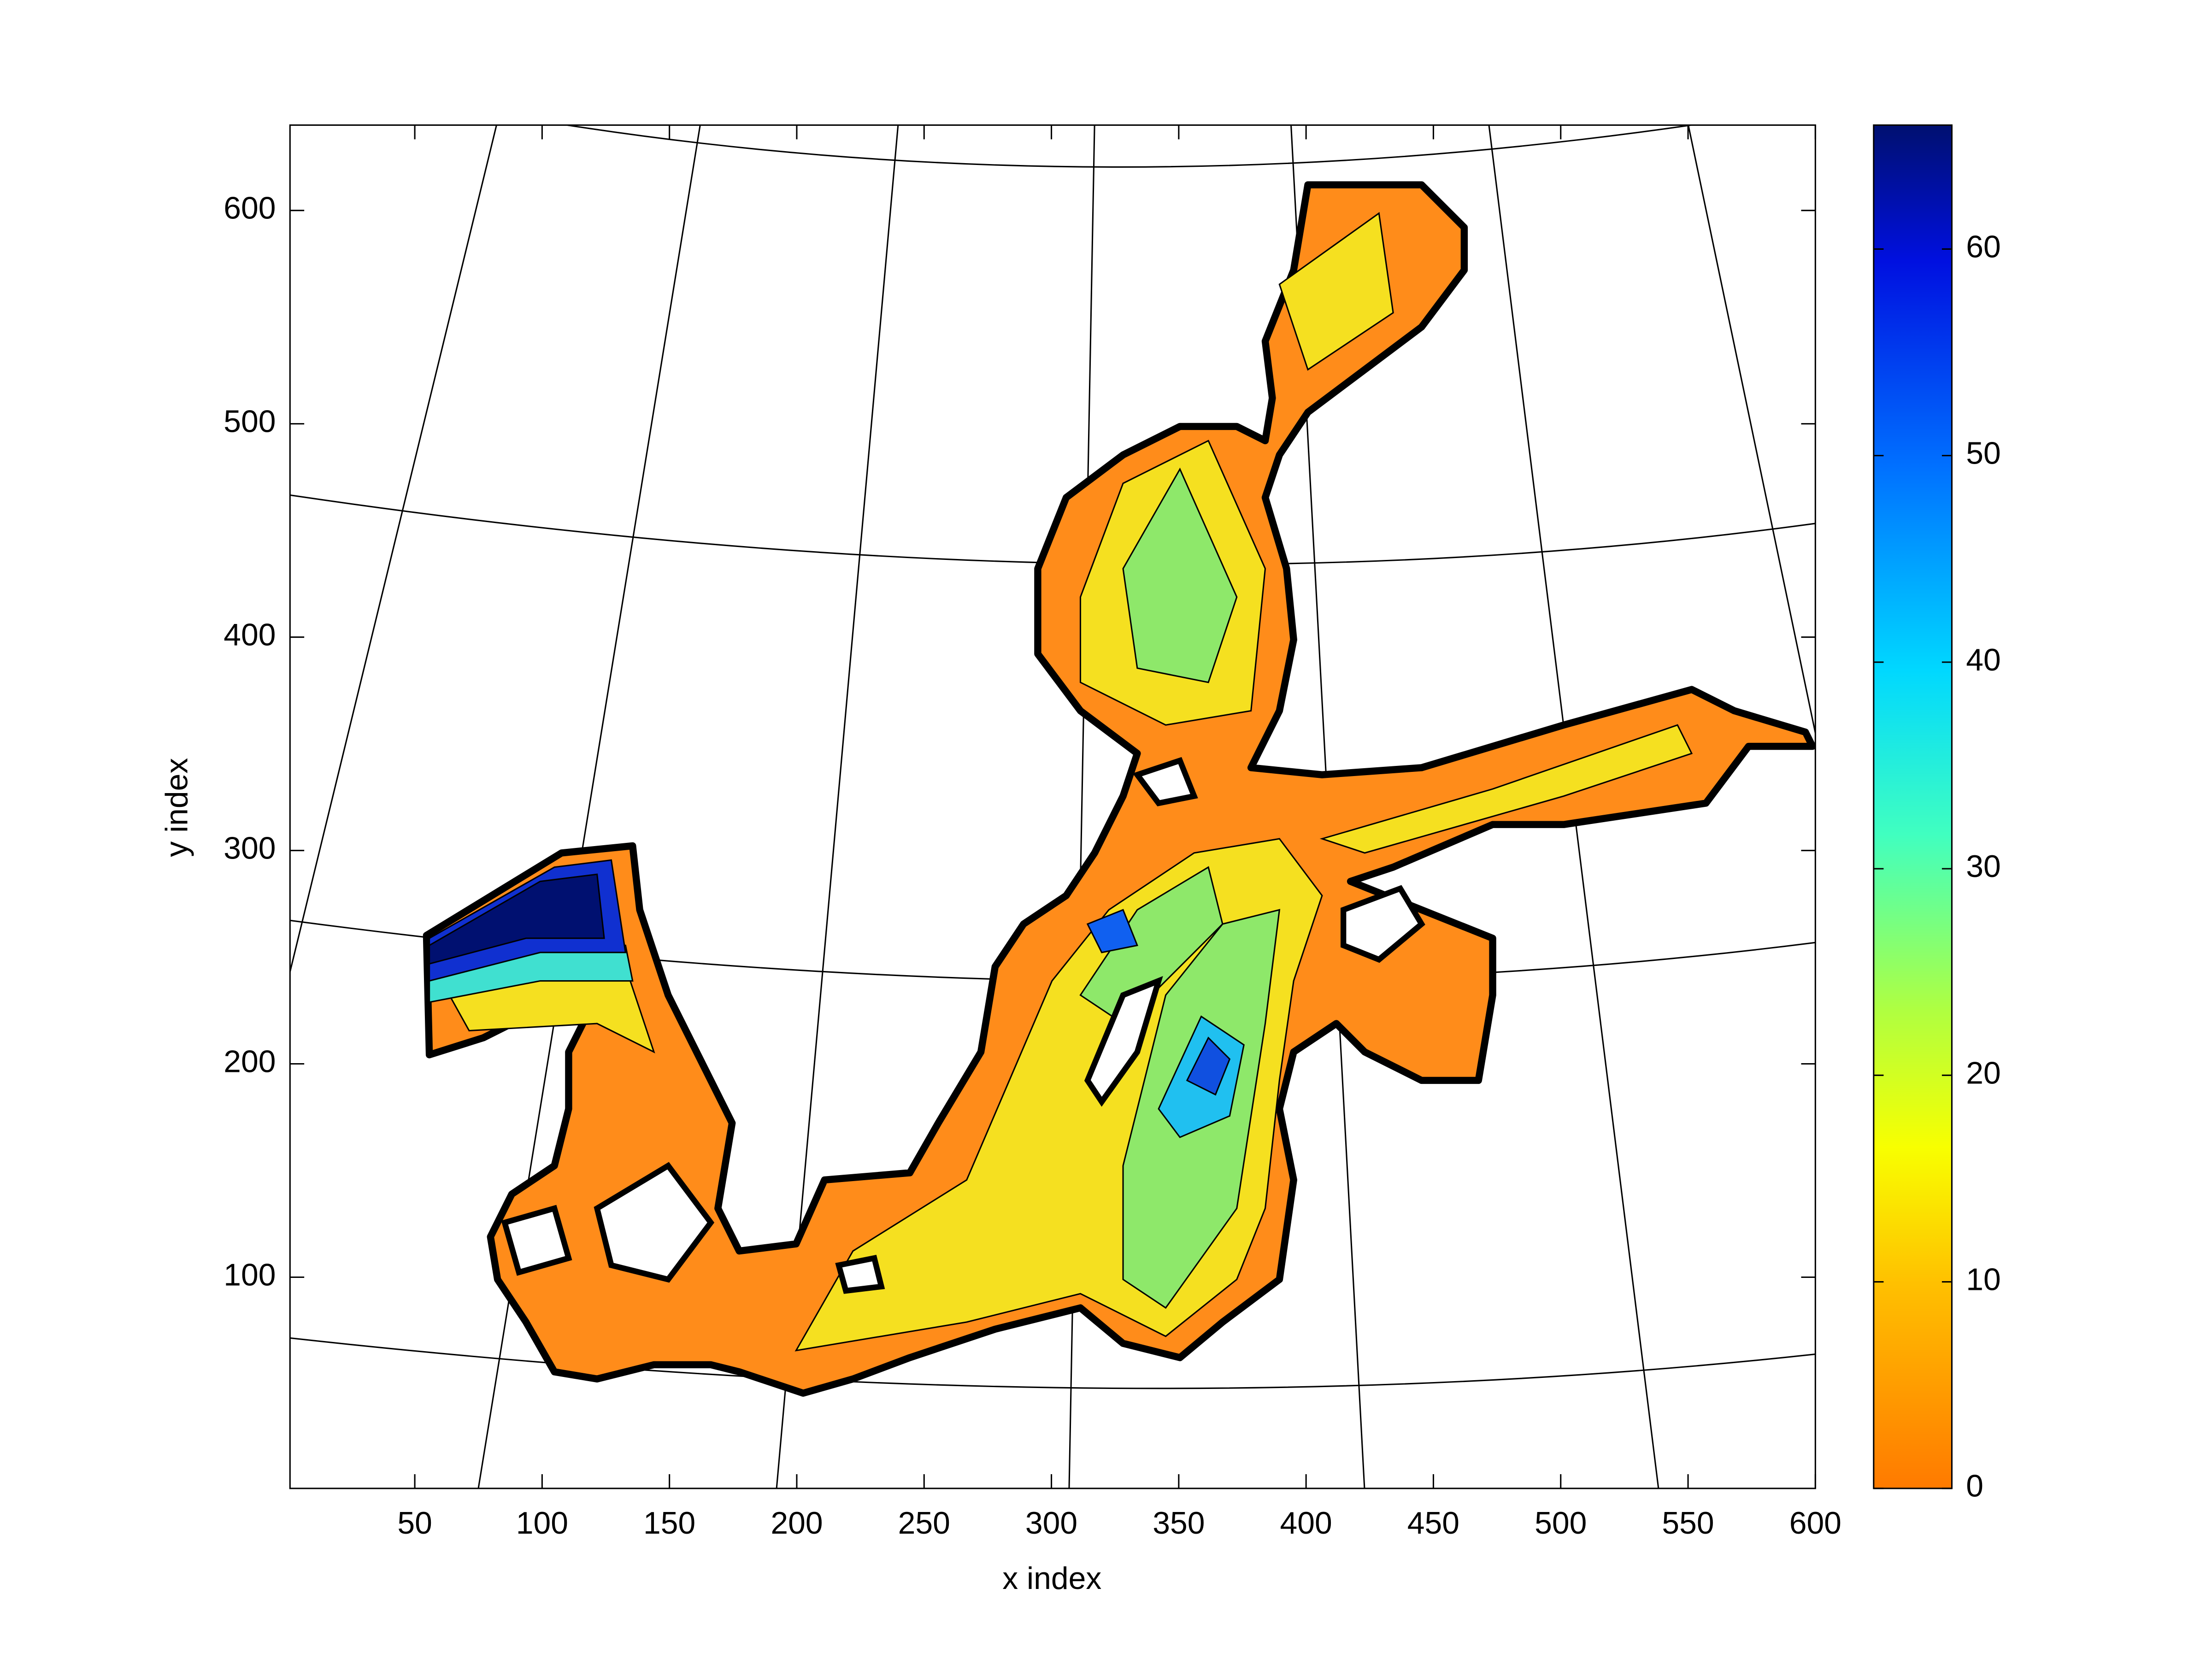 The width and height of the screenshot is (2212, 1659). Describe the element at coordinates (250, 1061) in the screenshot. I see `y-tick-label: 200` at that location.